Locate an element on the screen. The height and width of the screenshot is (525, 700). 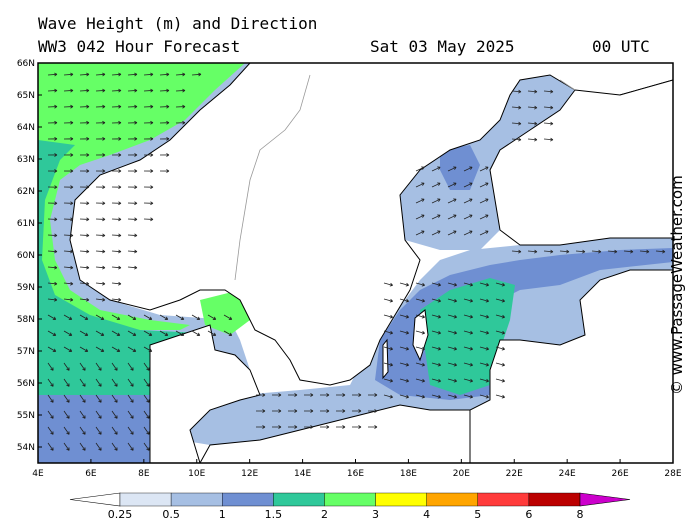
lon-label-28E: 28E is located at coordinates (672, 474).